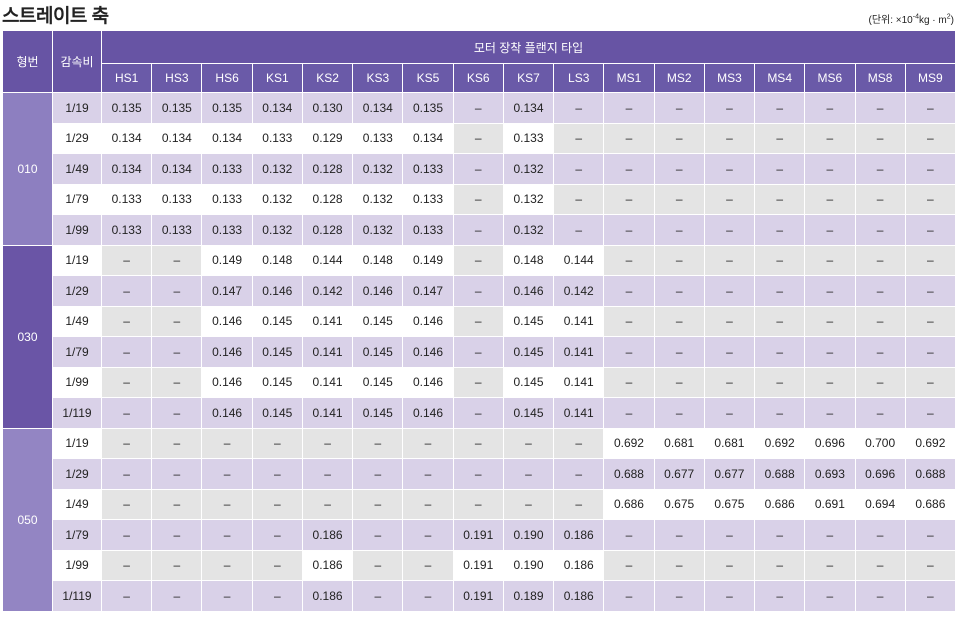 The width and height of the screenshot is (960, 622). I want to click on header-flange-ms4: MS4, so click(780, 78).